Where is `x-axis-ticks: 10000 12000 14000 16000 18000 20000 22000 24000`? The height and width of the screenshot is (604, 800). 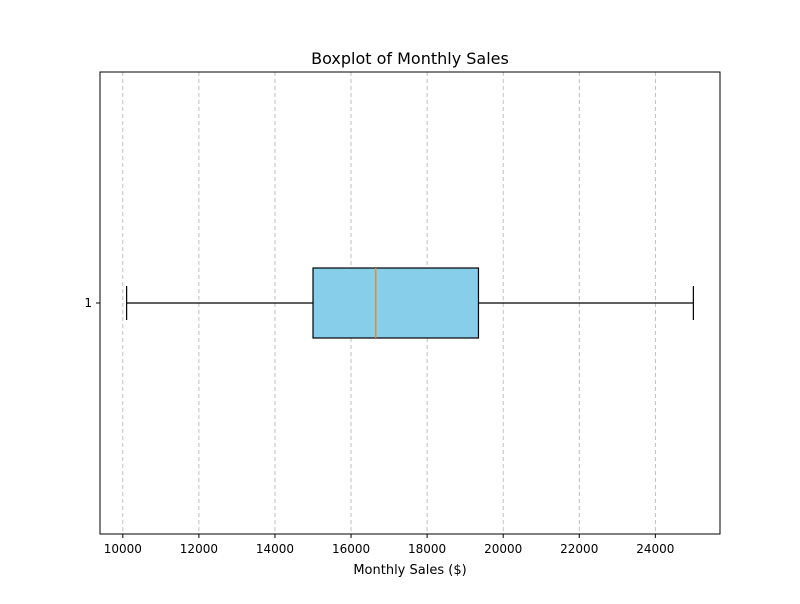
x-axis-ticks: 10000 12000 14000 16000 18000 20000 22000 24000 is located at coordinates (389, 545).